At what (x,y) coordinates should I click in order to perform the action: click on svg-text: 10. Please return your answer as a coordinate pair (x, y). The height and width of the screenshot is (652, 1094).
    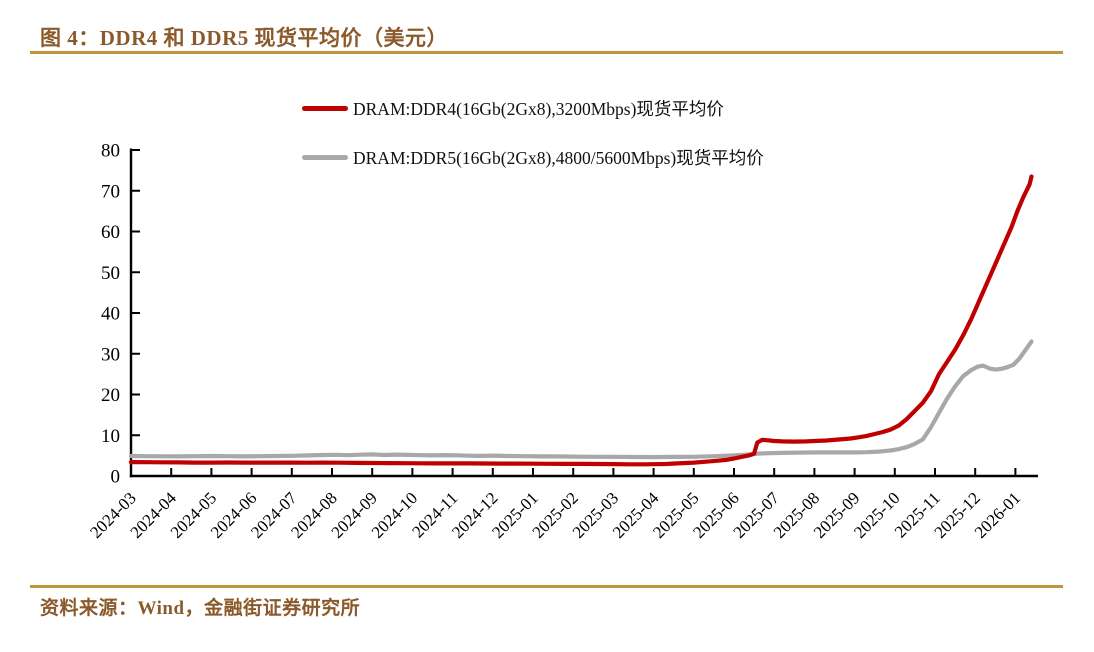
    Looking at the image, I should click on (110, 436).